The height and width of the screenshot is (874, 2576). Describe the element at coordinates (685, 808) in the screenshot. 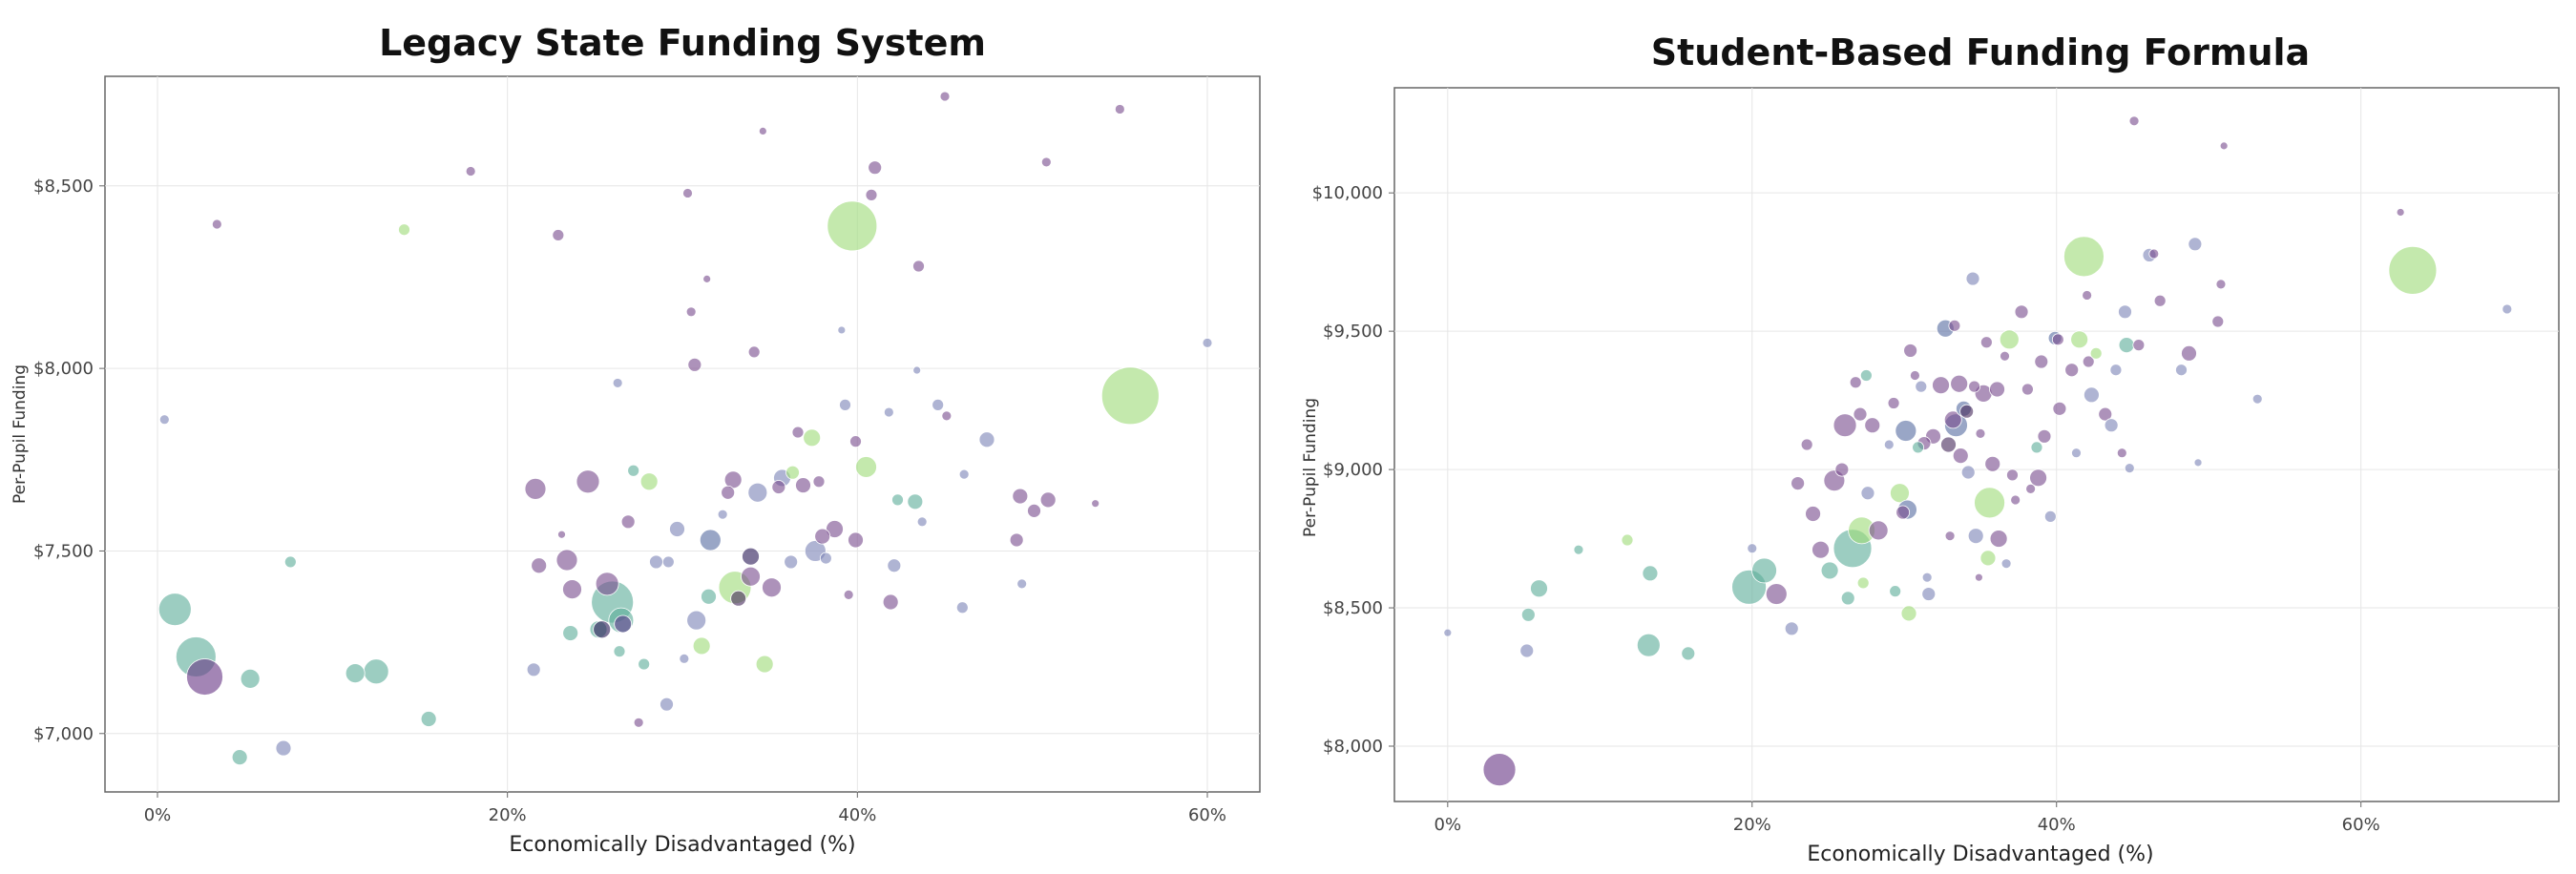

I see `x-ticks-legacy: 0% 20% 40% 60%` at that location.